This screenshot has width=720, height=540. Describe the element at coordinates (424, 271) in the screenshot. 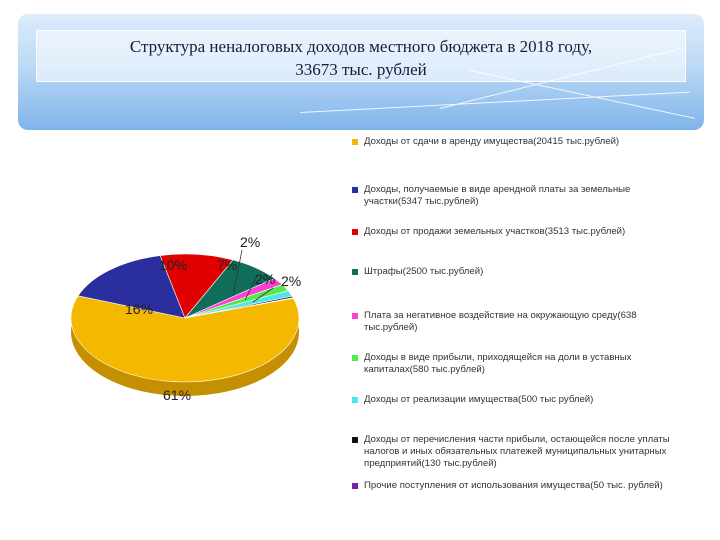

I see `legend-label: Штрафы(2500 тыс.рублей)` at that location.